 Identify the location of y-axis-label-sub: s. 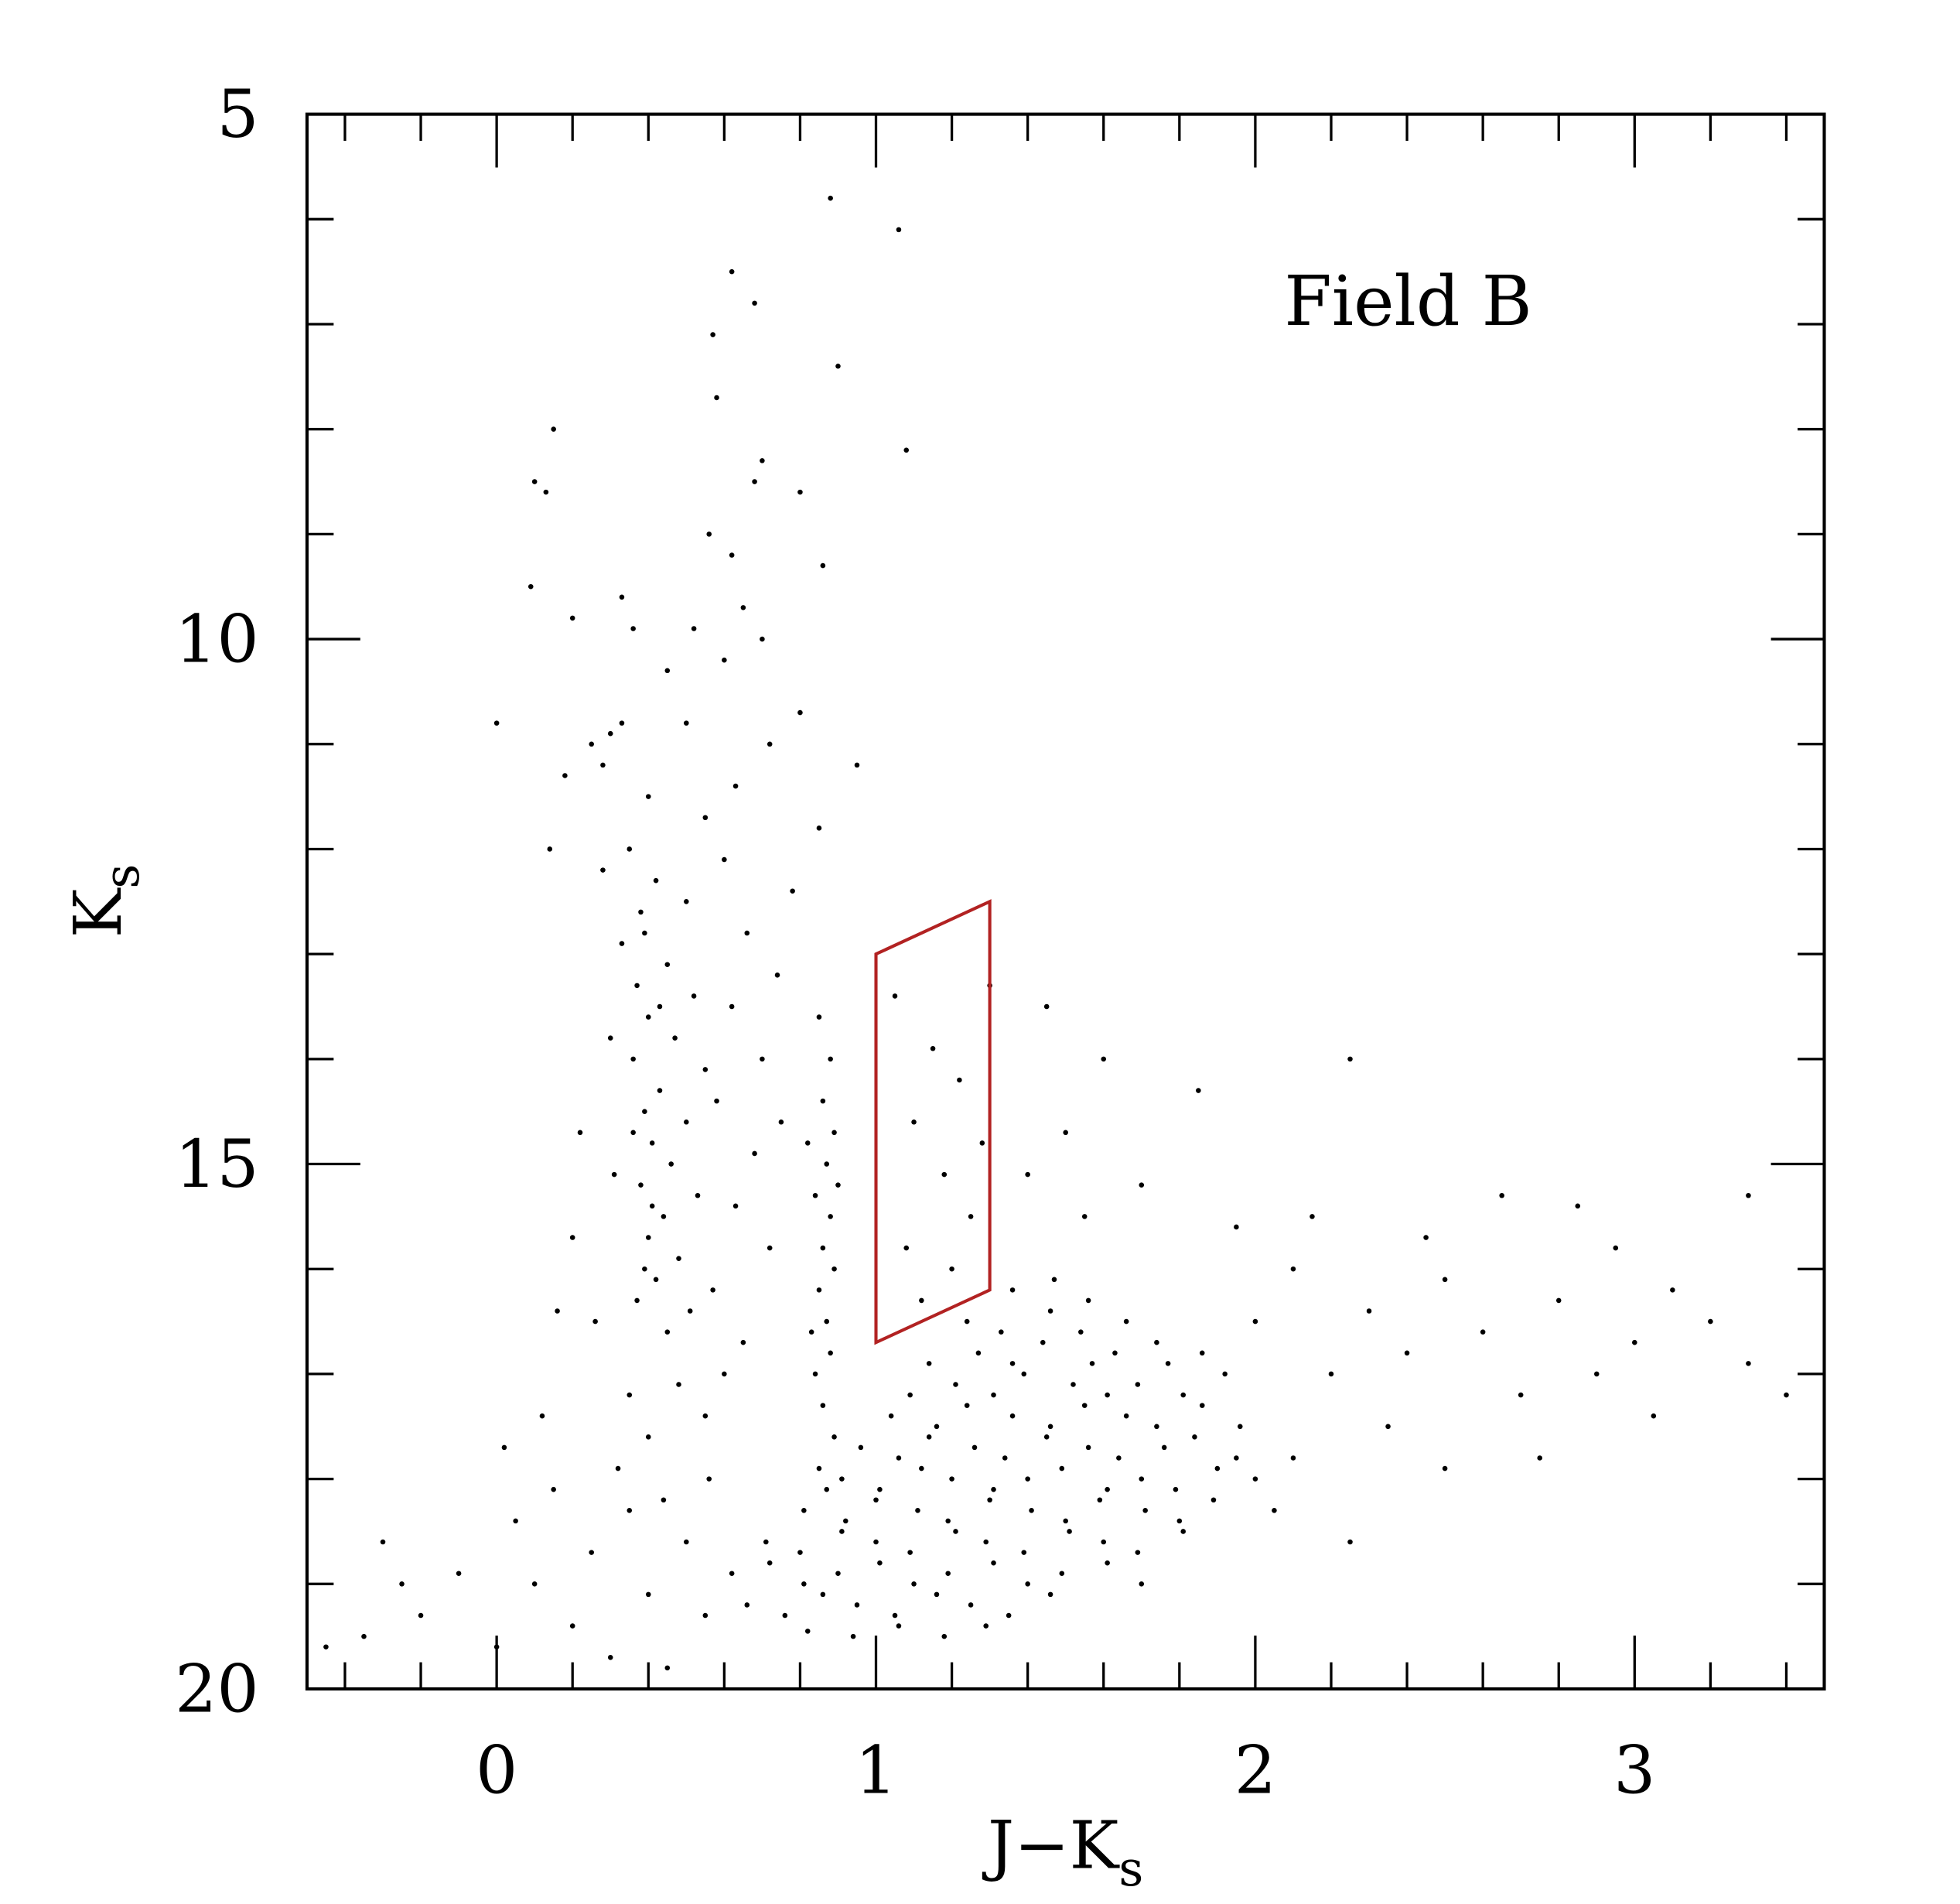
(122, 876).